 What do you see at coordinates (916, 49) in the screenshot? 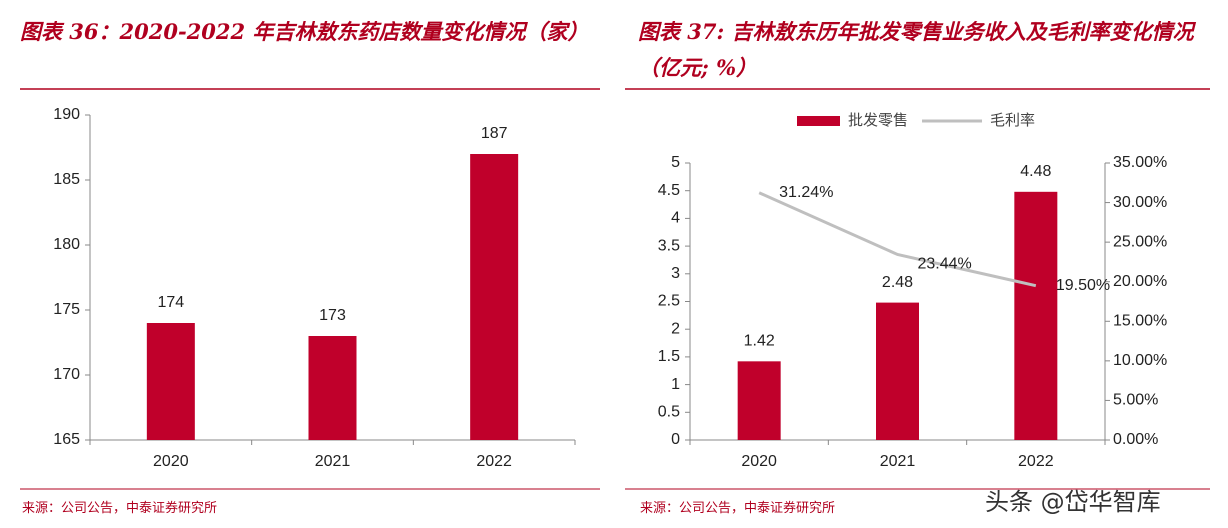
I see `chart-title: 图表 37: 吉林敖东历年批发零售业务收入及毛利率变化情况（亿元; %）` at bounding box center [916, 49].